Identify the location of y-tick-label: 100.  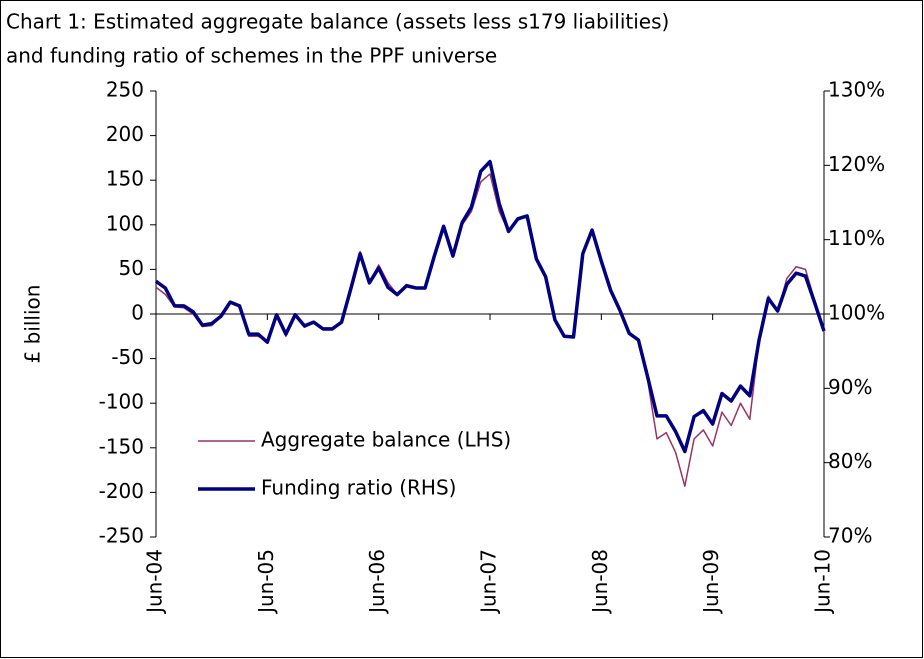
(125, 223).